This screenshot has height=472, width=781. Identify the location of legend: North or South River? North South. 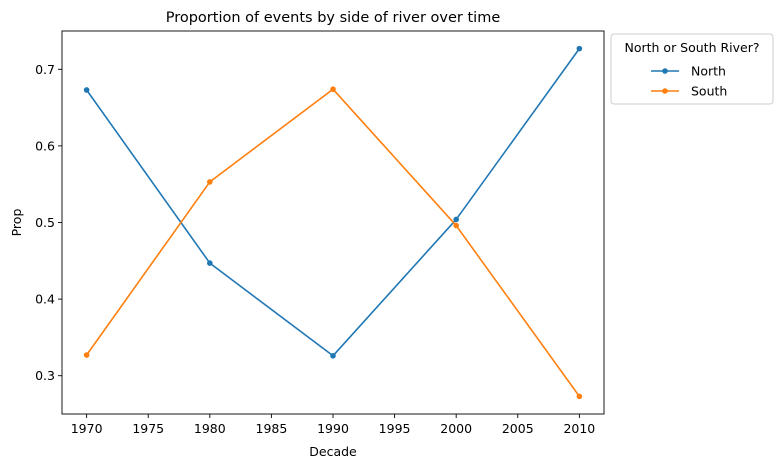
(692, 69).